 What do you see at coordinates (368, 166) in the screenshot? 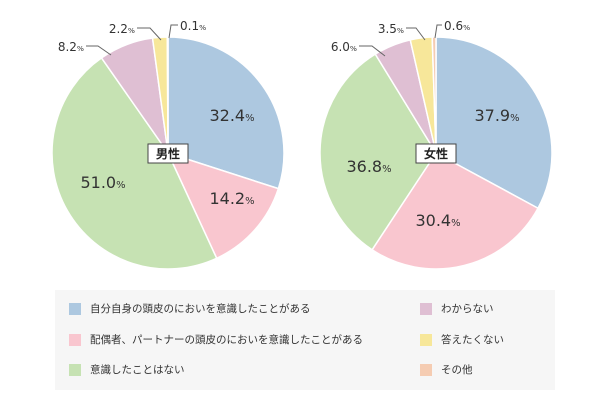
I see `data-label: 36.8%` at bounding box center [368, 166].